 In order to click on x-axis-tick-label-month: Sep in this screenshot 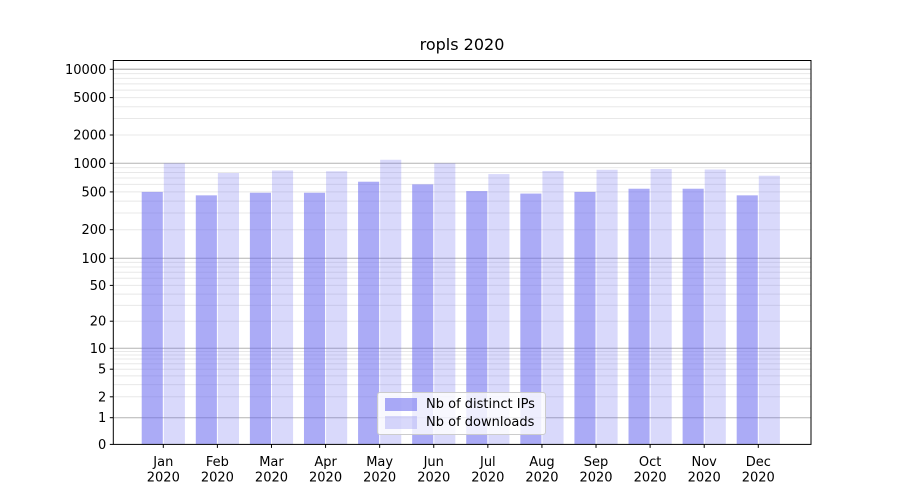, I will do `click(596, 462)`.